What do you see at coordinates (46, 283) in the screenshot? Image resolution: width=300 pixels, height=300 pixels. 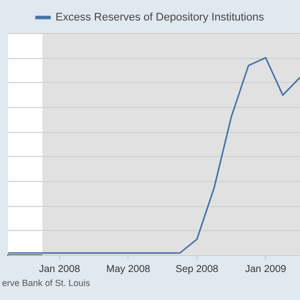 I see `text: erve Bank of St. Louis` at bounding box center [46, 283].